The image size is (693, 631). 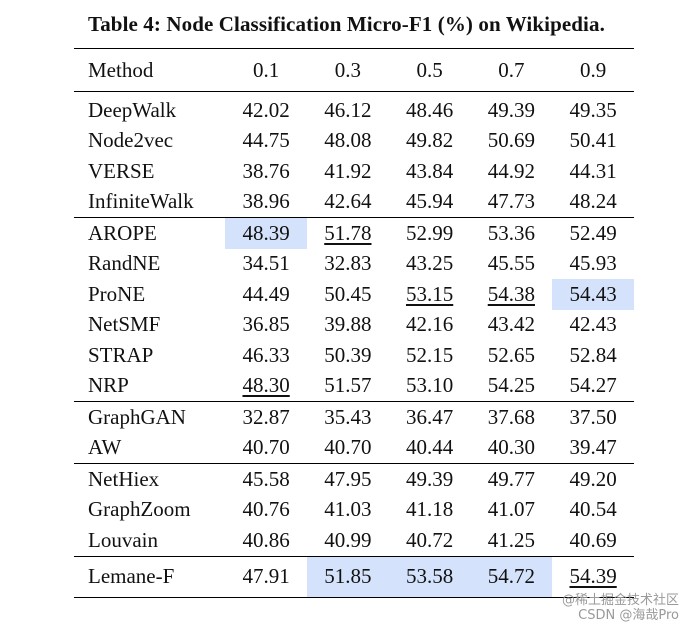 I want to click on value-cell: 53.36, so click(x=511, y=233).